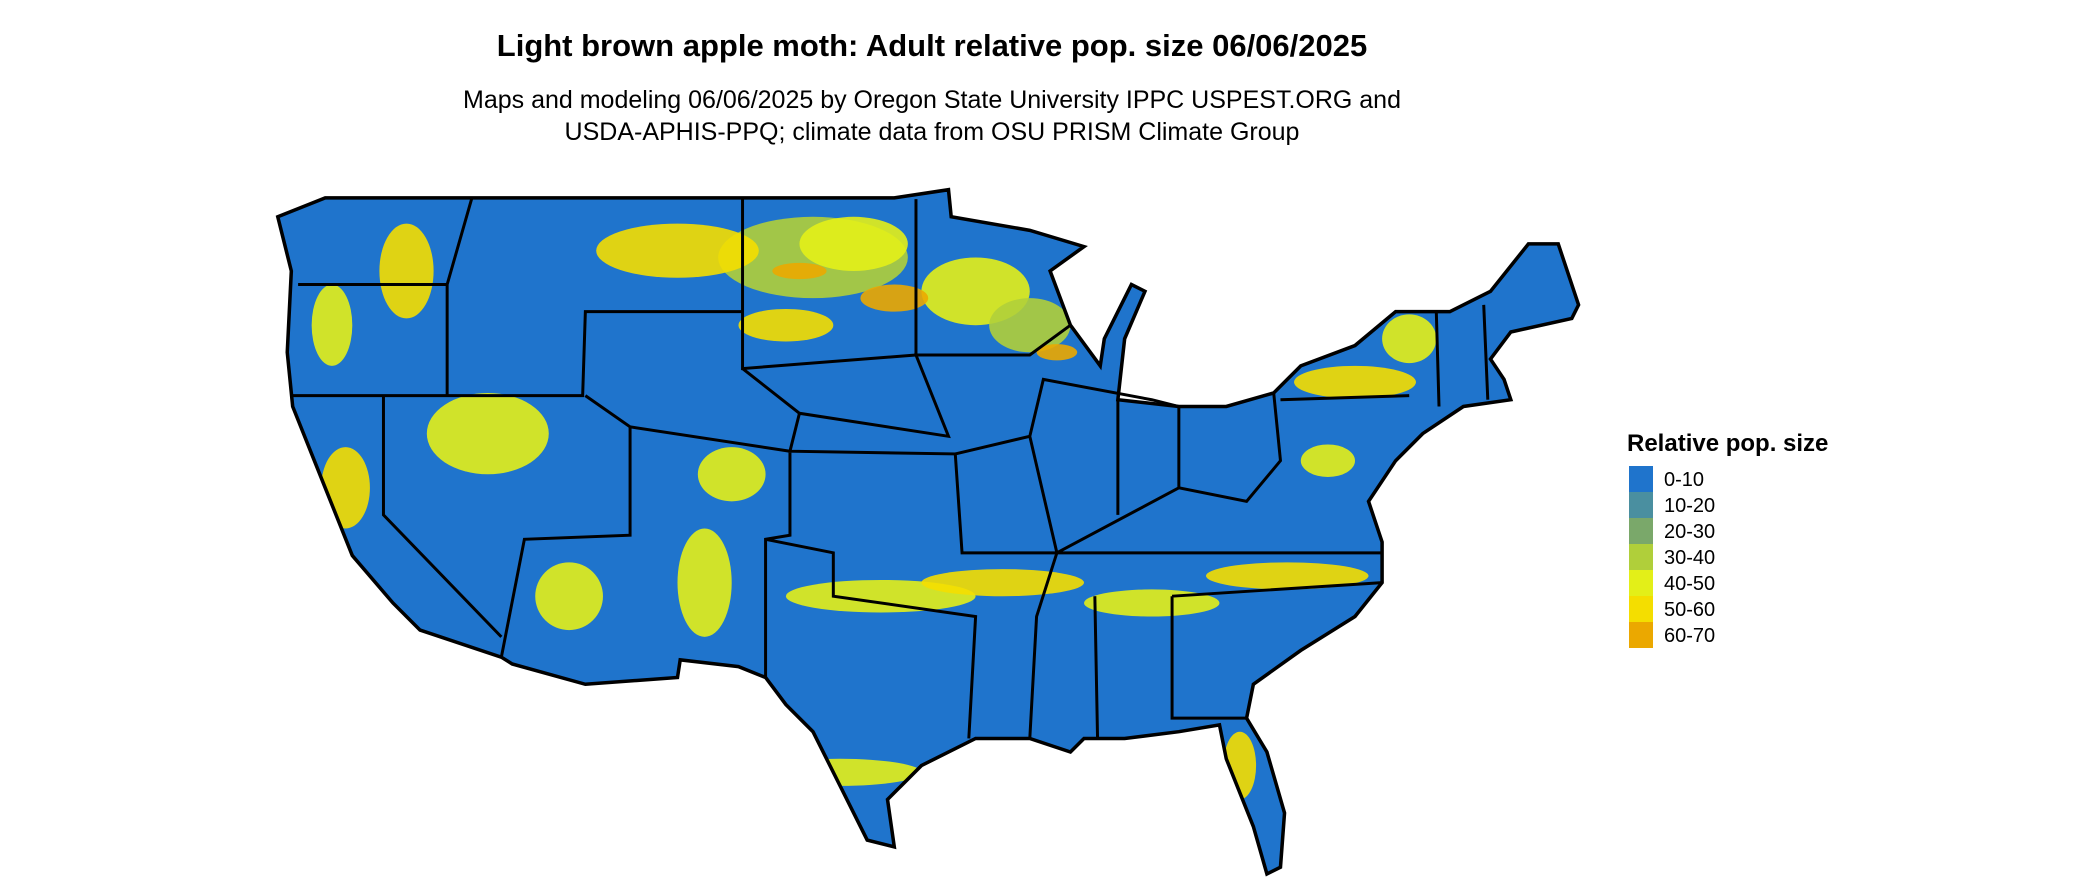  What do you see at coordinates (1727, 443) in the screenshot?
I see `legend-title: Relative pop. size` at bounding box center [1727, 443].